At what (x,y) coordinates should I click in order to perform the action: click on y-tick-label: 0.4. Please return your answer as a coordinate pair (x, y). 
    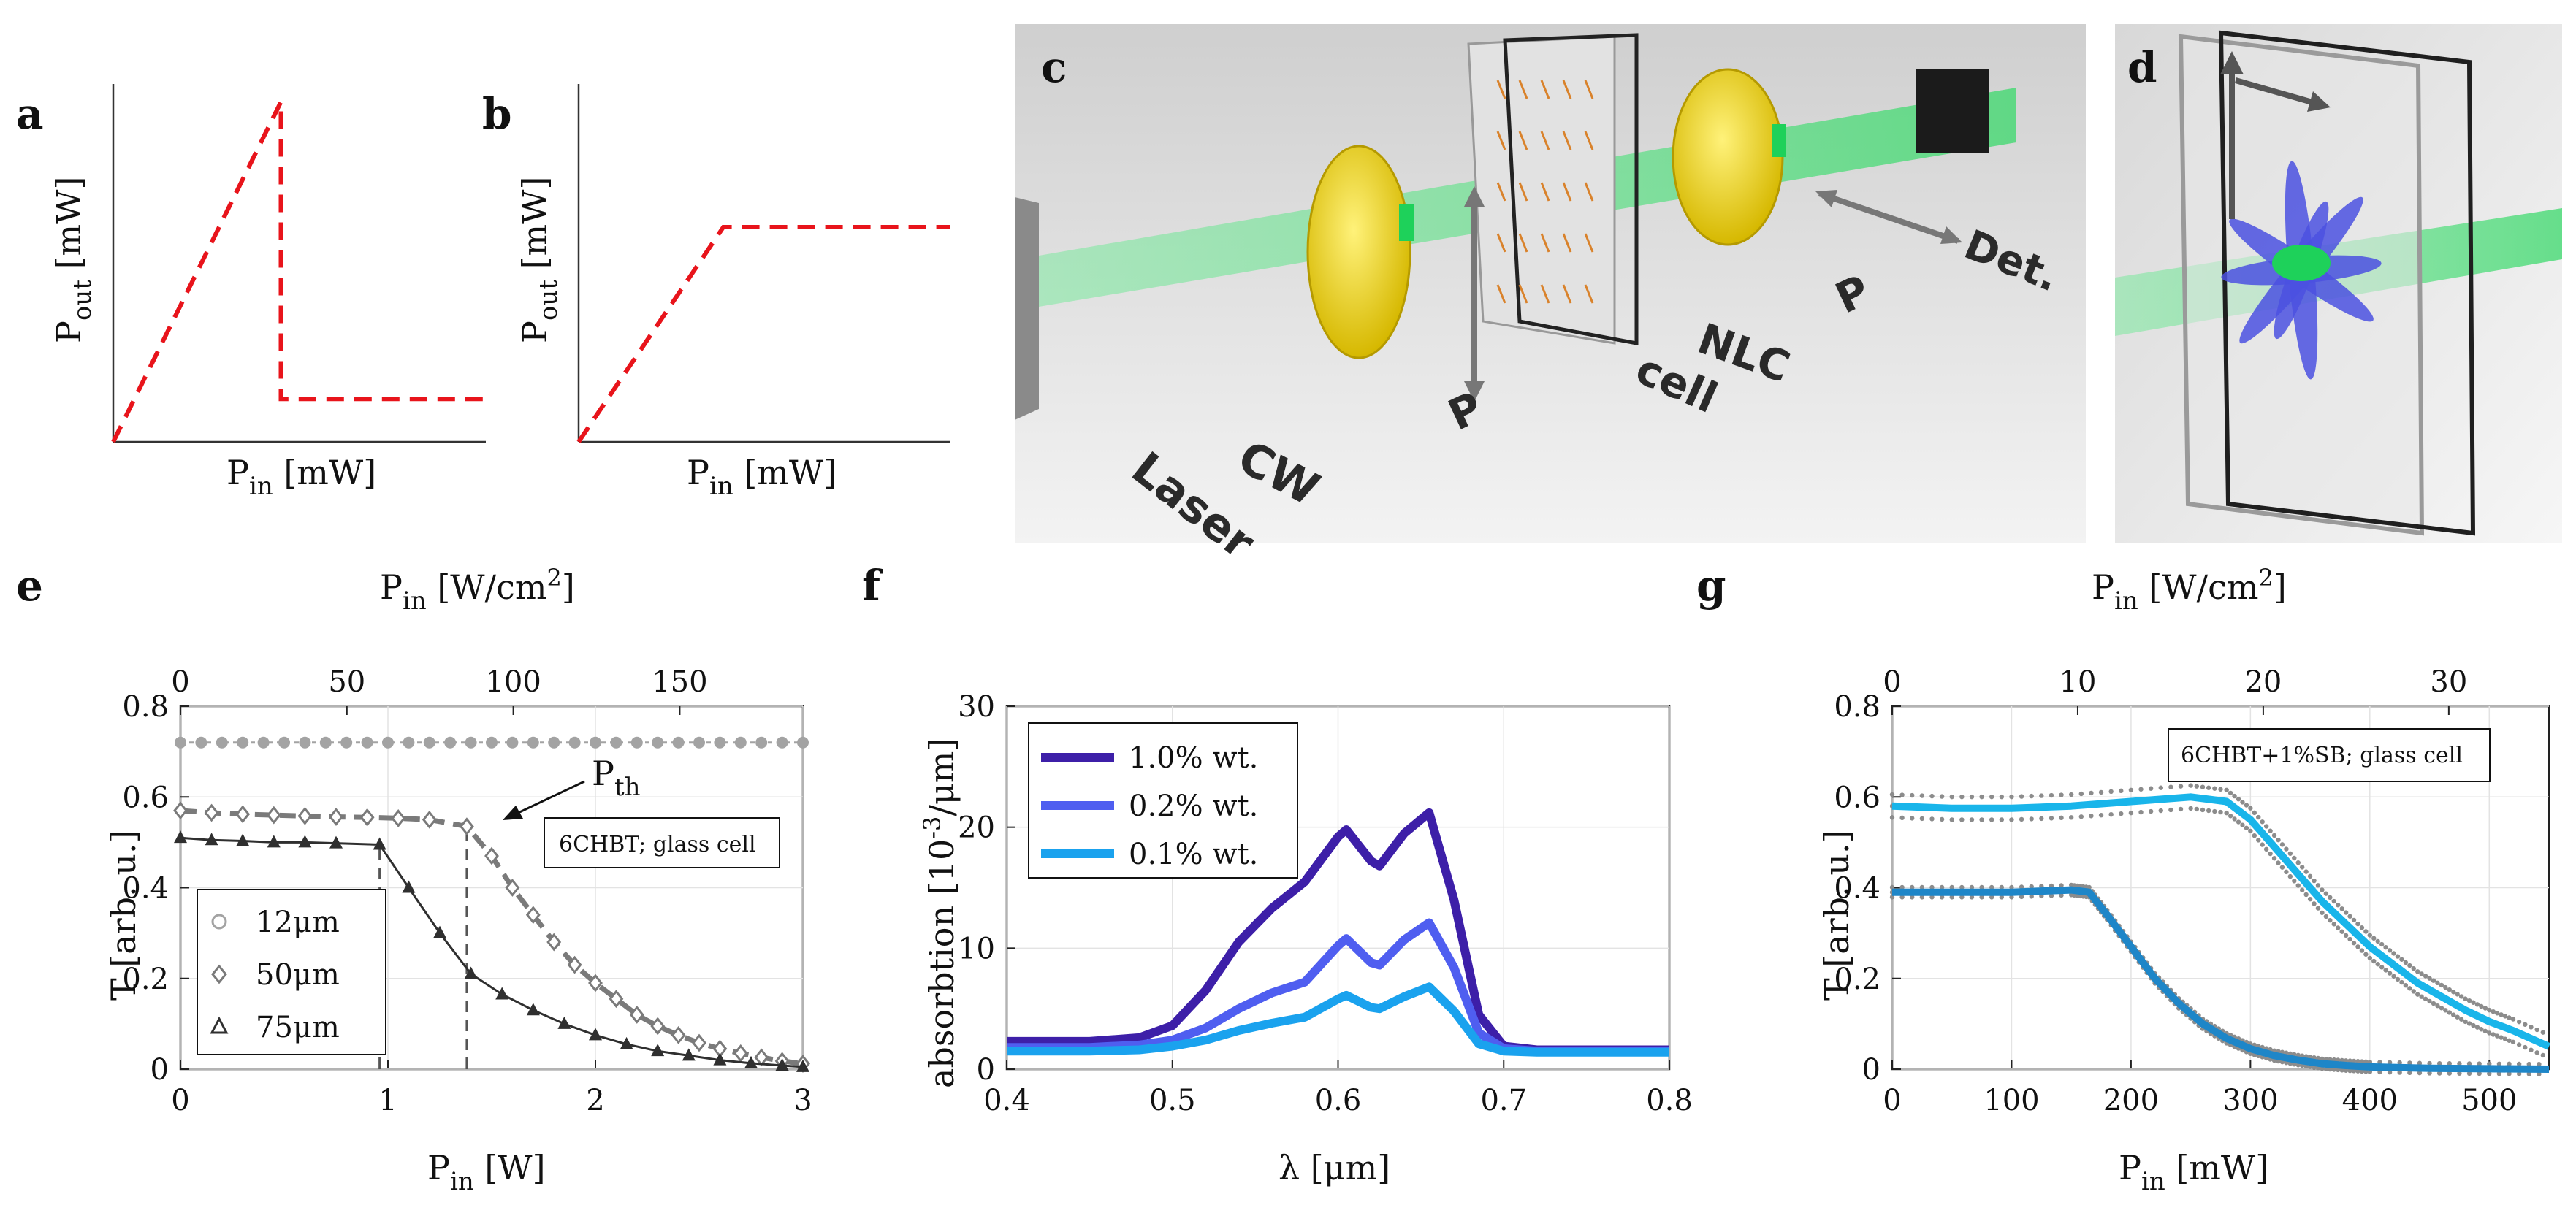
    Looking at the image, I should click on (1857, 889).